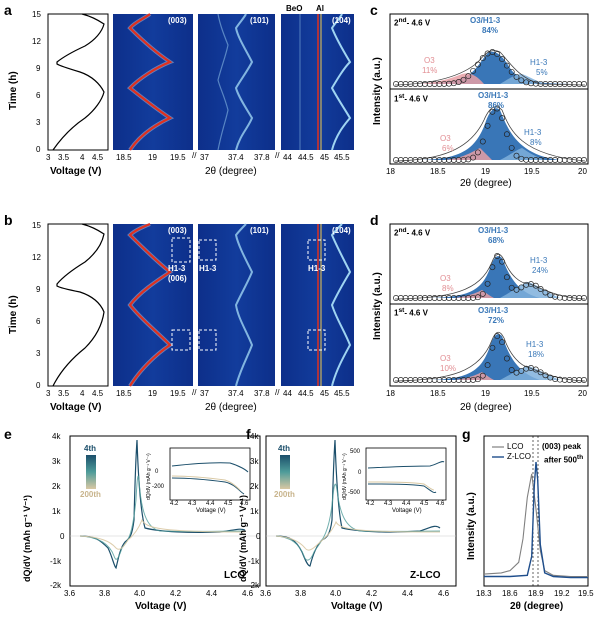 Image resolution: width=600 pixels, height=620 pixels. Describe the element at coordinates (429, 60) in the screenshot. I see `panel-c-top-o3: O3` at that location.